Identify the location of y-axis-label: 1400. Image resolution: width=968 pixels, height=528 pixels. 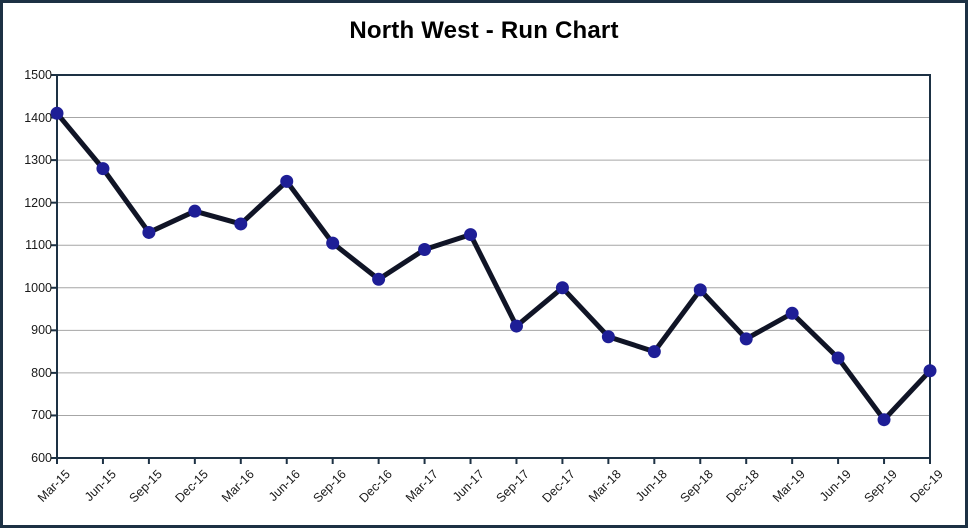
(38, 117).